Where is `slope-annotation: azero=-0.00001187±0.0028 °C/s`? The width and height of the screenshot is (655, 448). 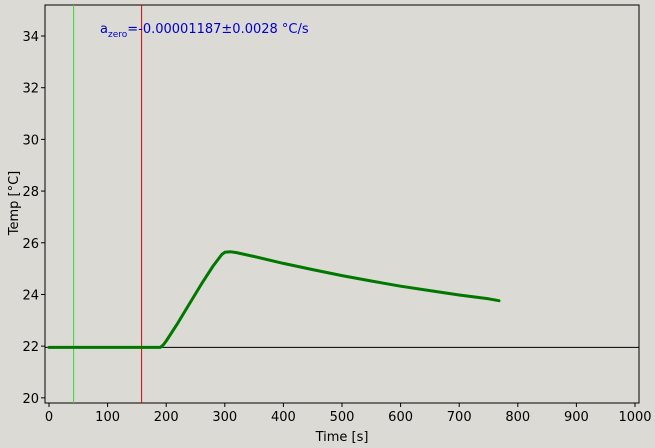 slope-annotation: azero=-0.00001187±0.0028 °C/s is located at coordinates (204, 31).